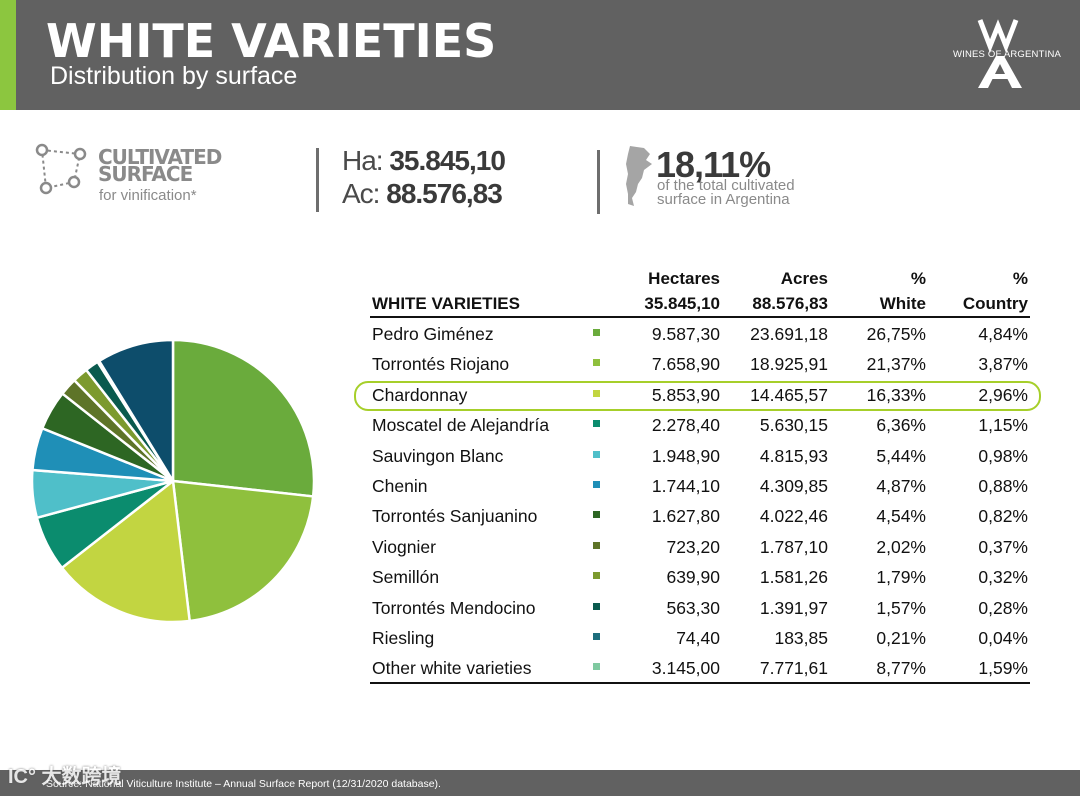 The height and width of the screenshot is (796, 1080). Describe the element at coordinates (540, 55) in the screenshot. I see `header-bar` at that location.